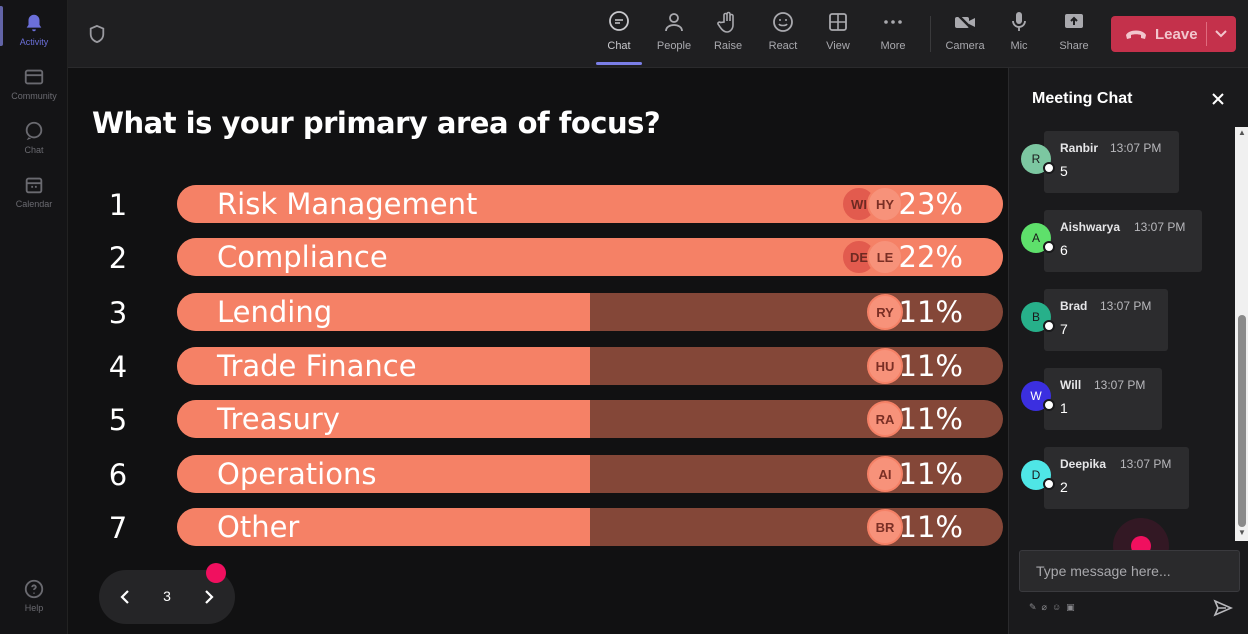 The height and width of the screenshot is (634, 1248). Describe the element at coordinates (1106, 320) in the screenshot. I see `message-bubble: Brad 13:07 PM 7` at that location.